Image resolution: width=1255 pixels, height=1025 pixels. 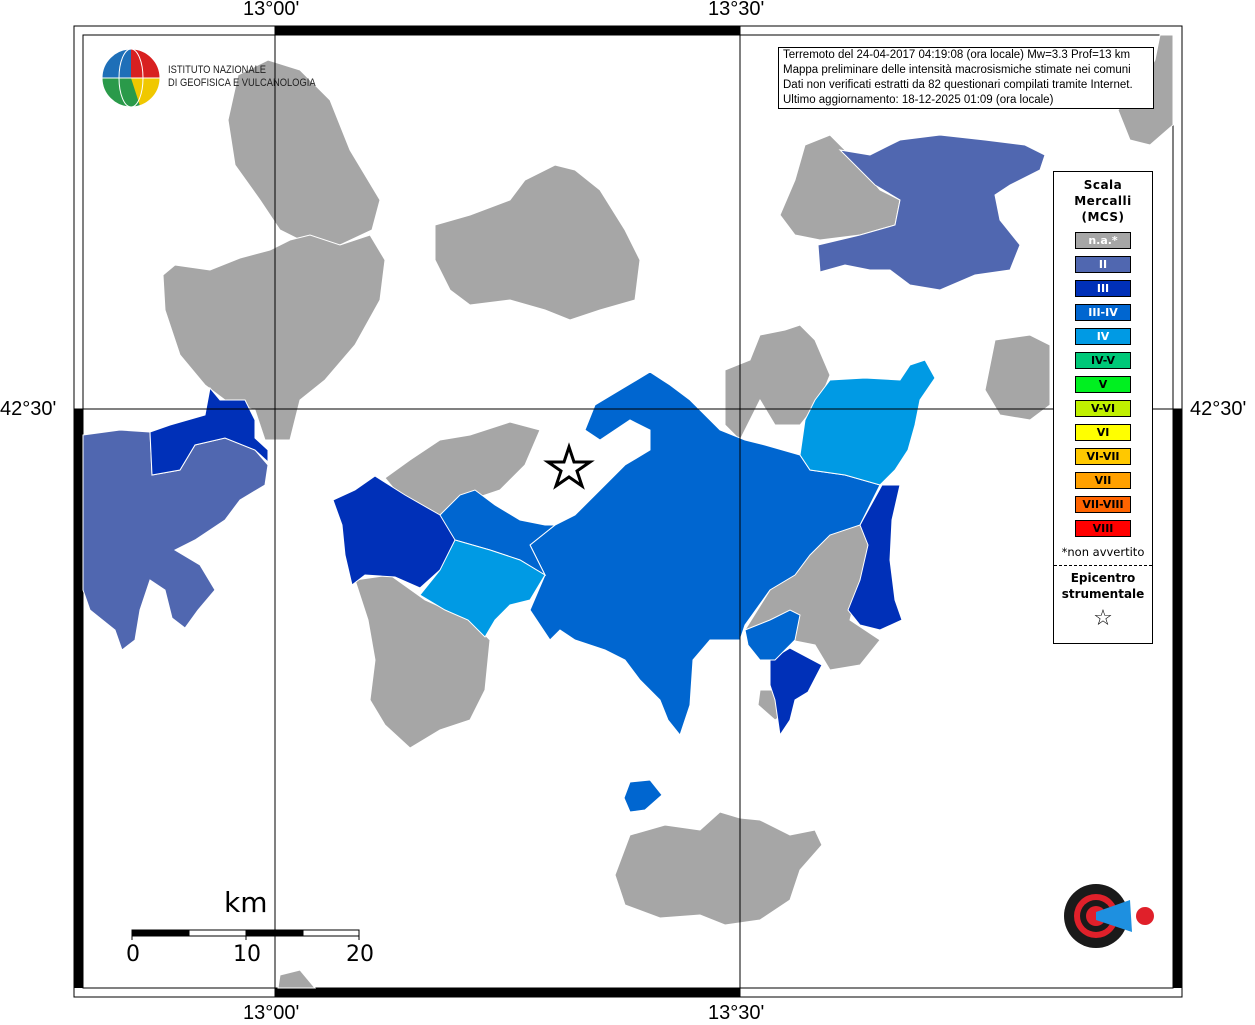 I want to click on legend-epicenter-1: Epicentro, so click(x=1103, y=578).